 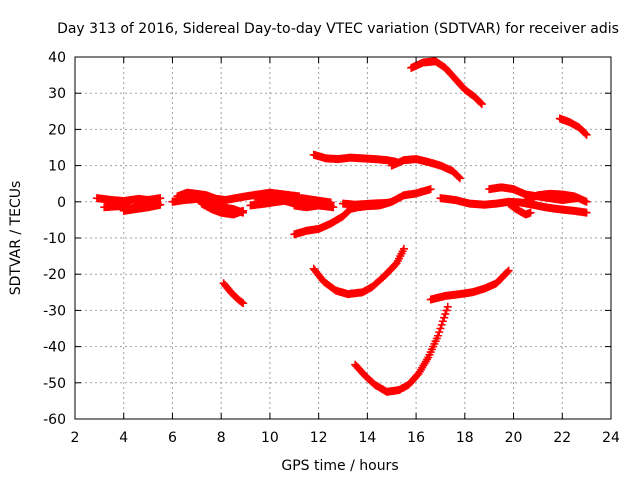 What do you see at coordinates (514, 438) in the screenshot?
I see `x-tick-label: 20` at bounding box center [514, 438].